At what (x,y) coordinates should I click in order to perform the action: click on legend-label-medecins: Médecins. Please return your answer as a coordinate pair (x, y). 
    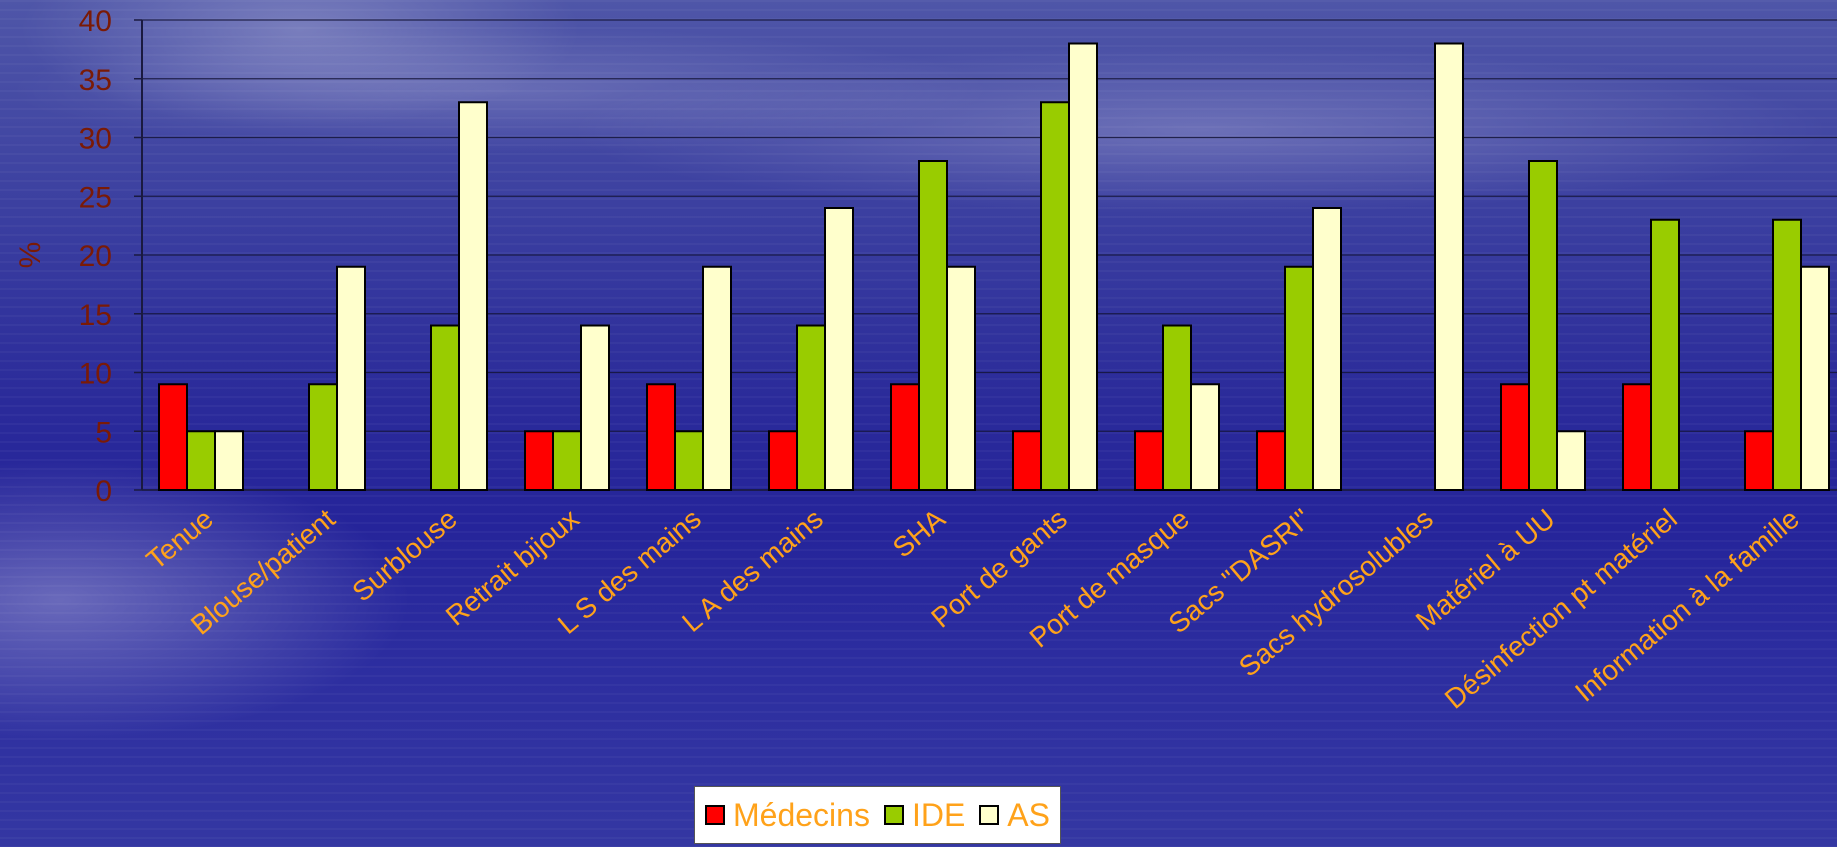
    Looking at the image, I should click on (801, 814).